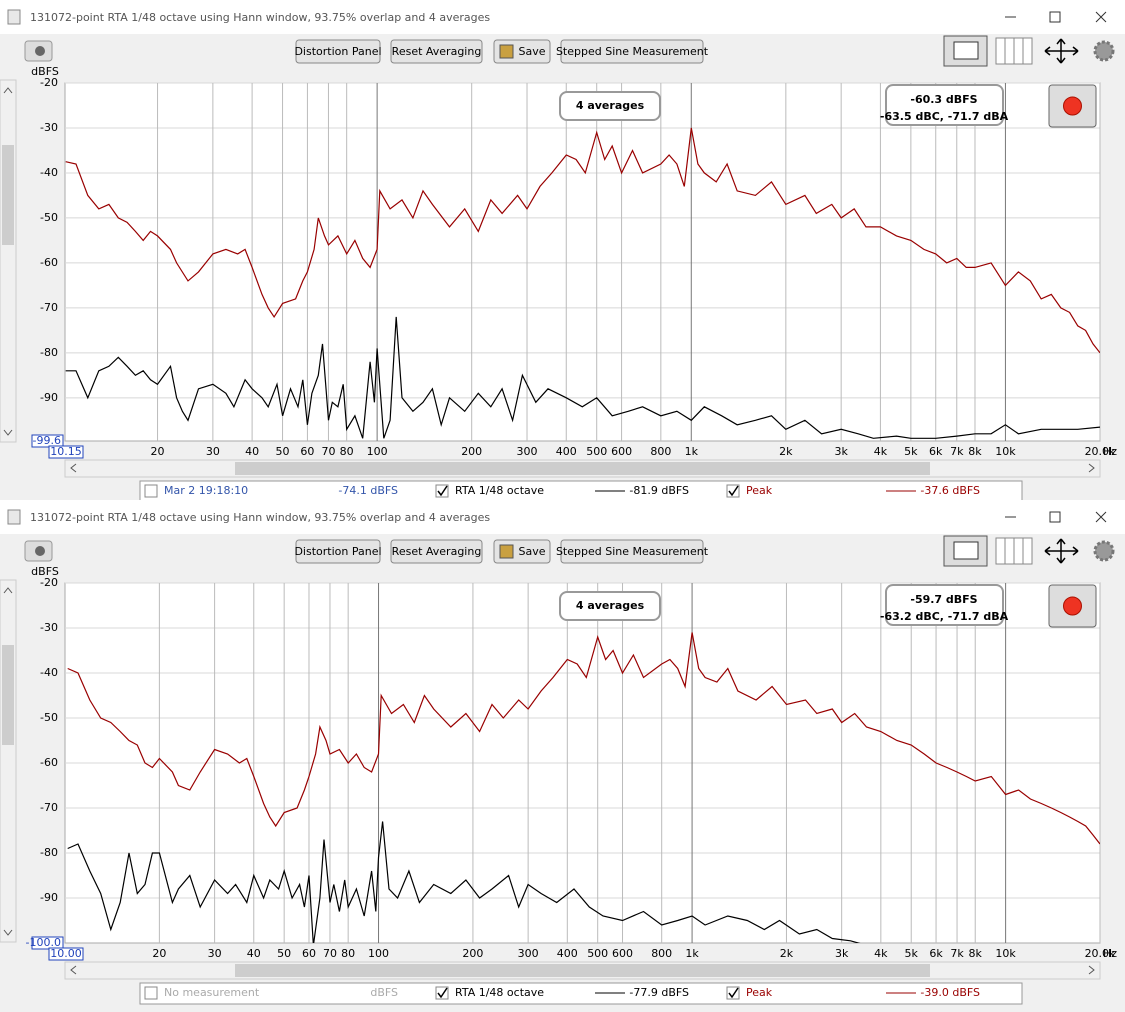 This screenshot has width=1125, height=1012. Describe the element at coordinates (1072, 606) in the screenshot. I see `record-indicator` at that location.